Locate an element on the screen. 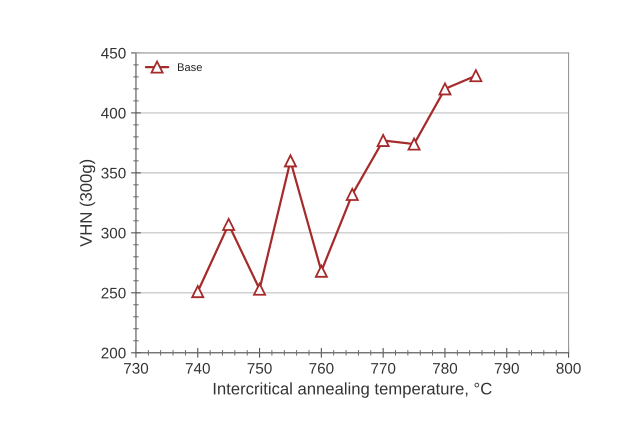  x-tick-label: 800 is located at coordinates (568, 368).